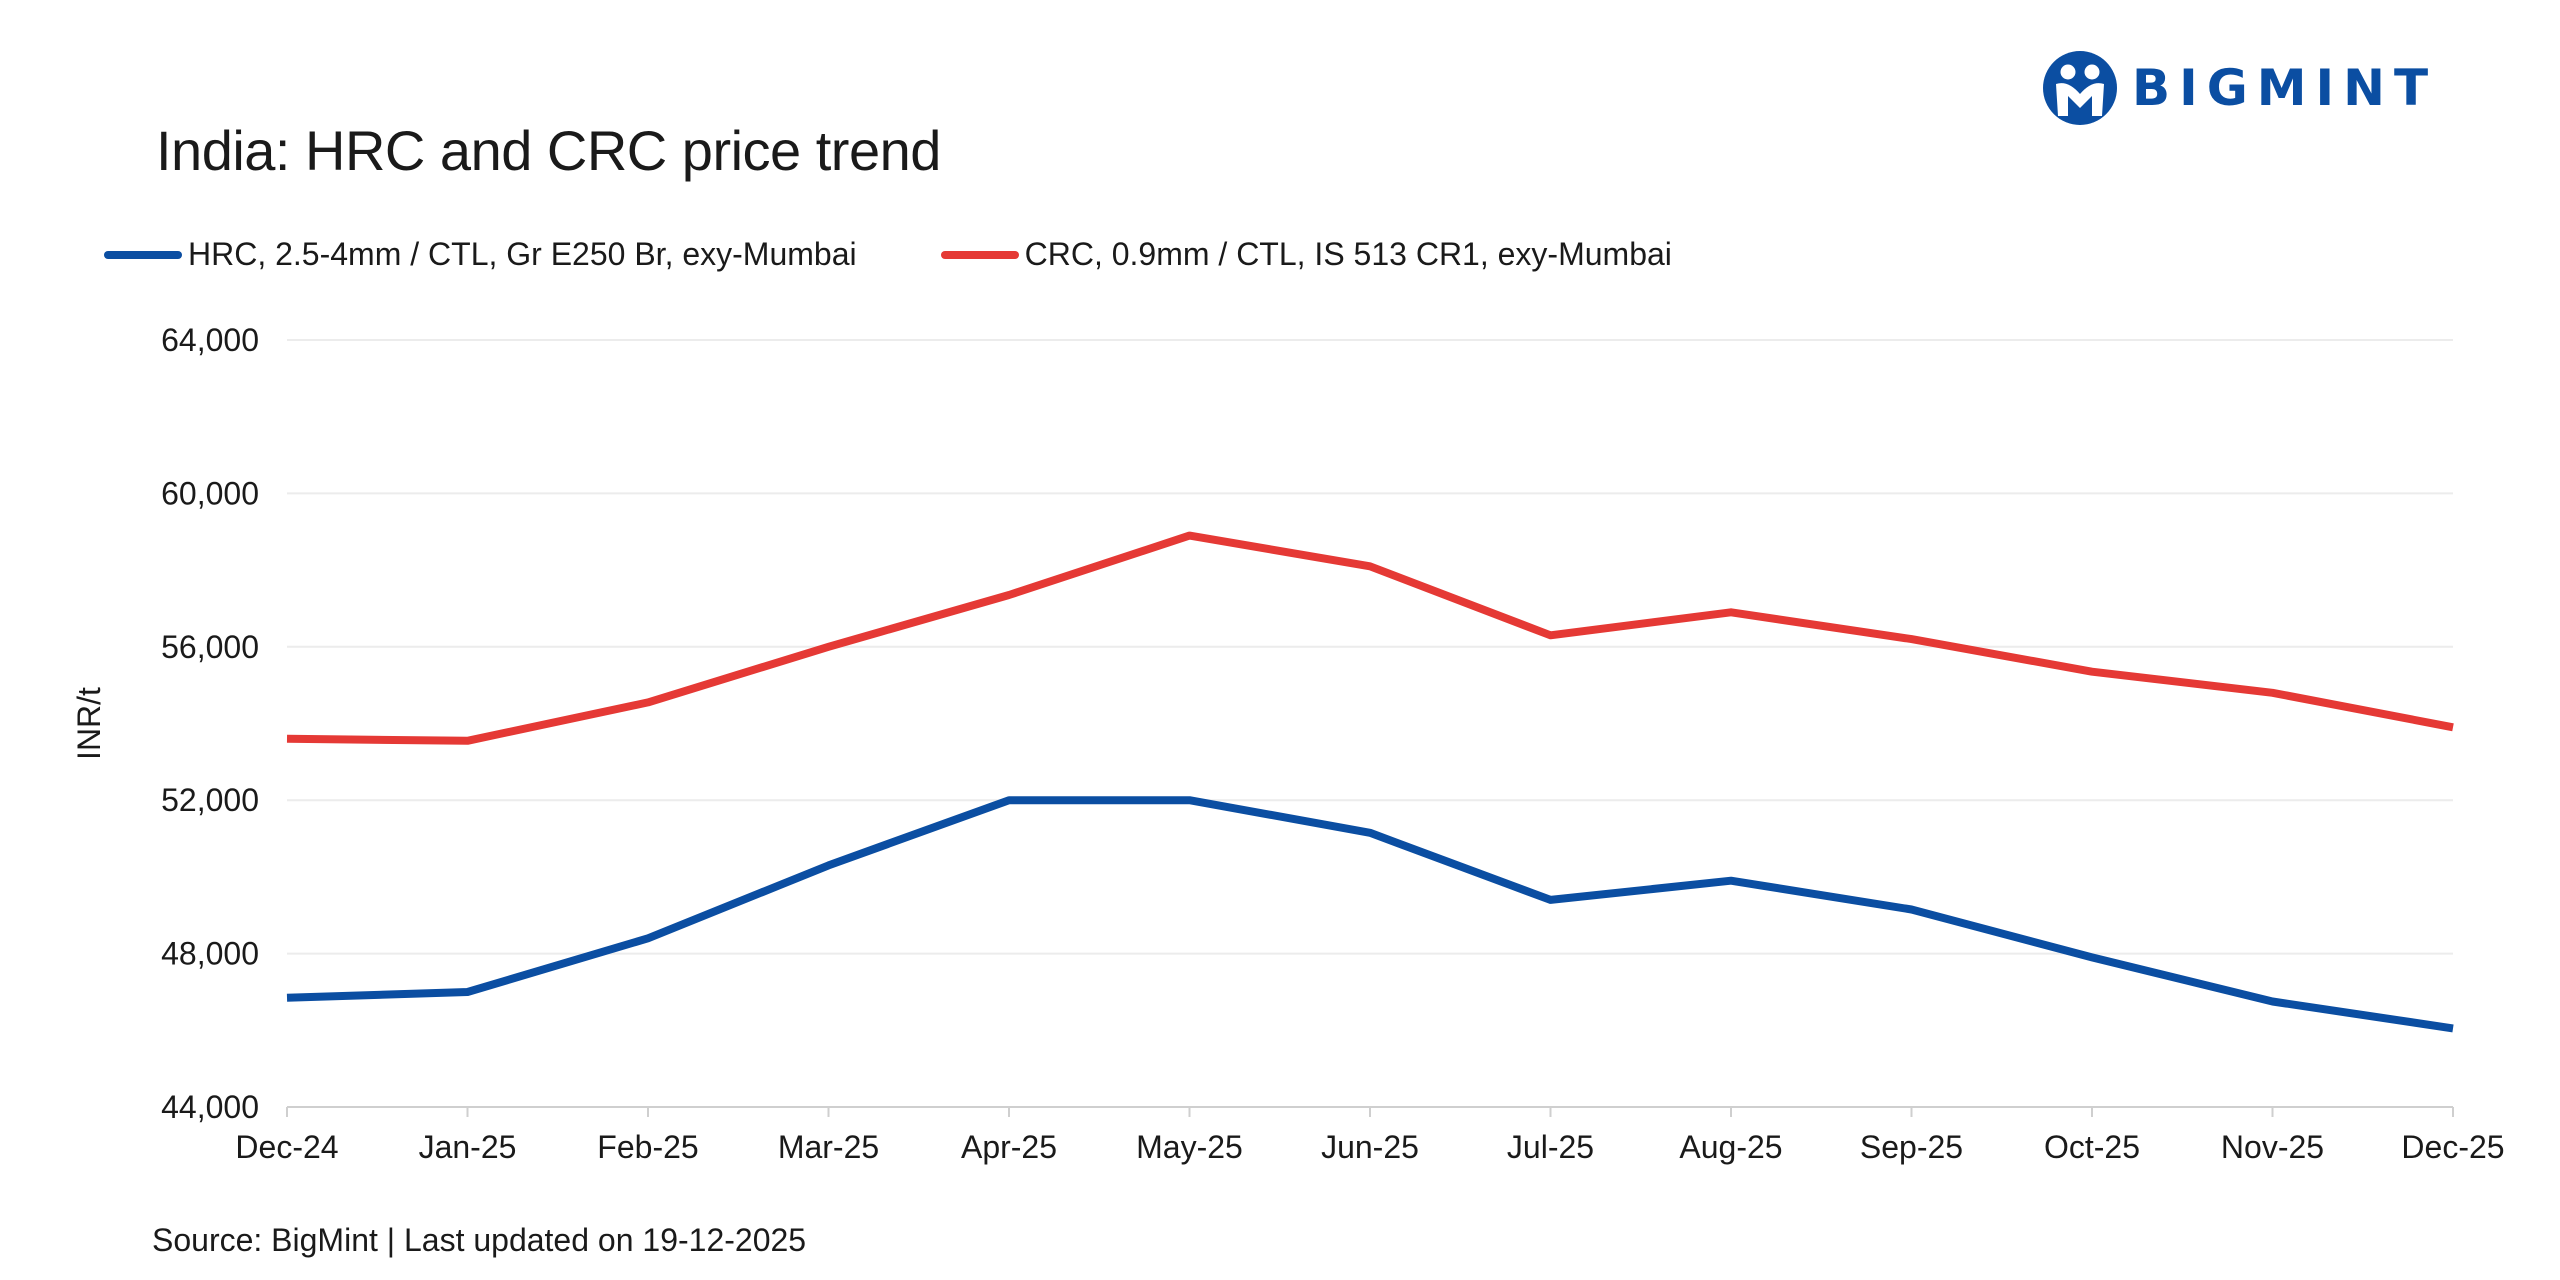  Describe the element at coordinates (2285, 88) in the screenshot. I see `brand-name: BIGMINT` at that location.